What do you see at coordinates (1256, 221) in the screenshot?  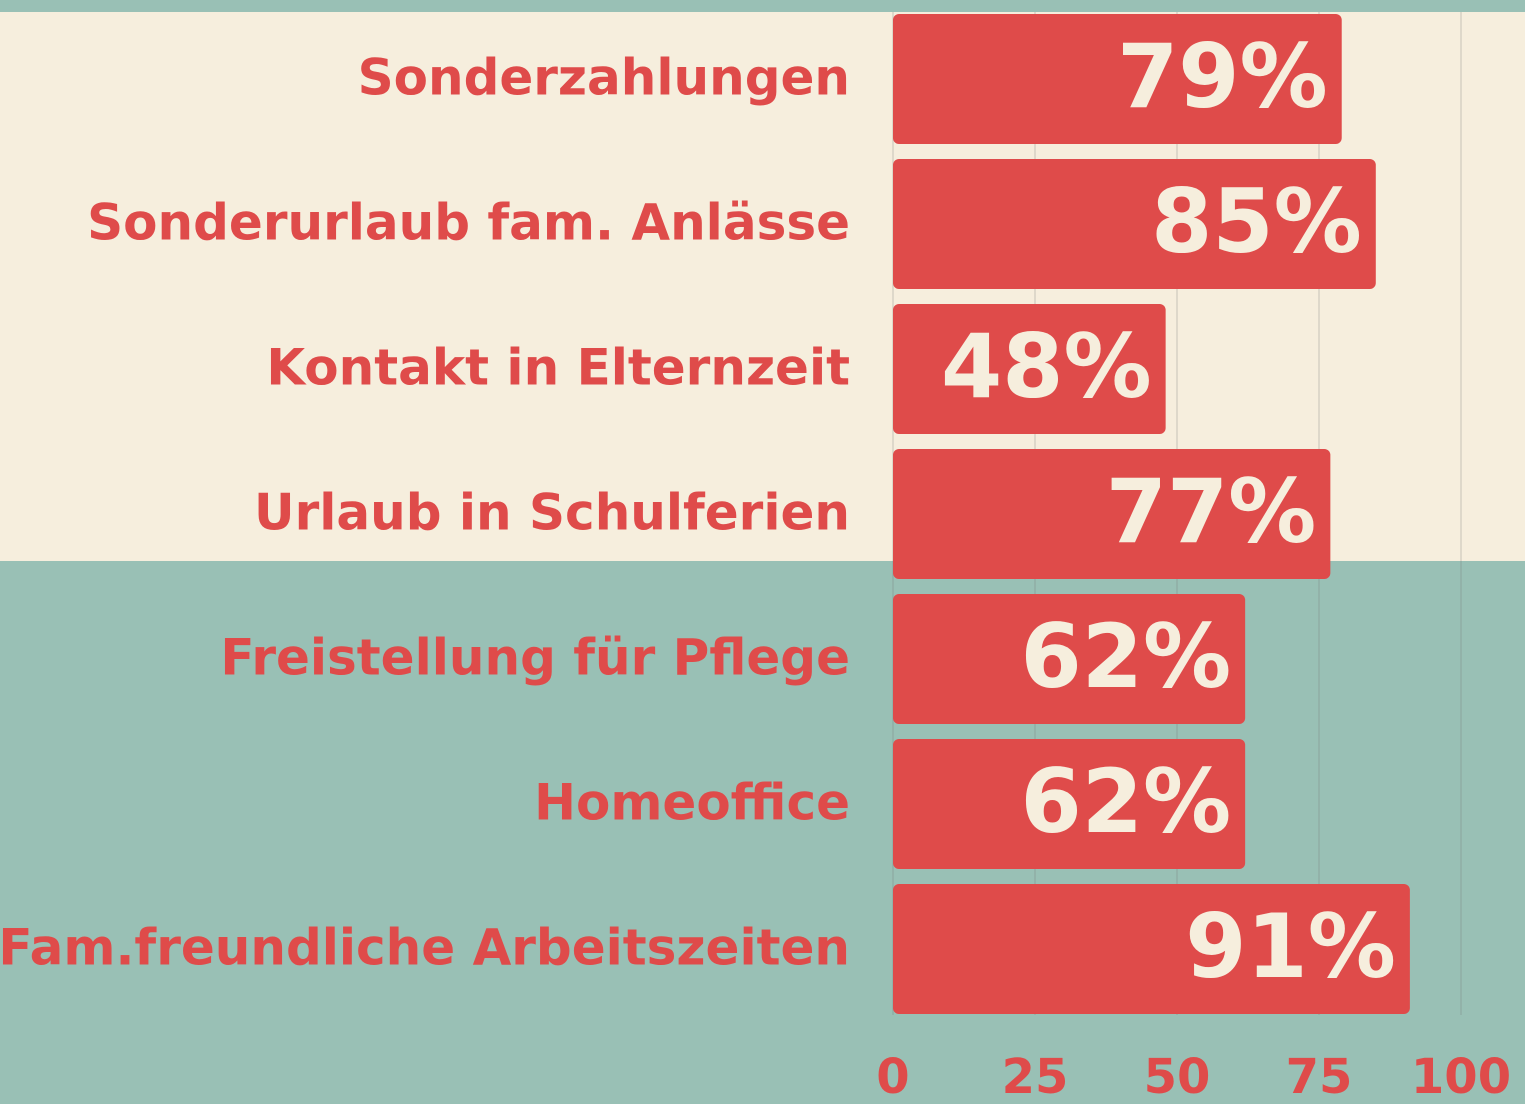 I see `data-label: 85%` at bounding box center [1256, 221].